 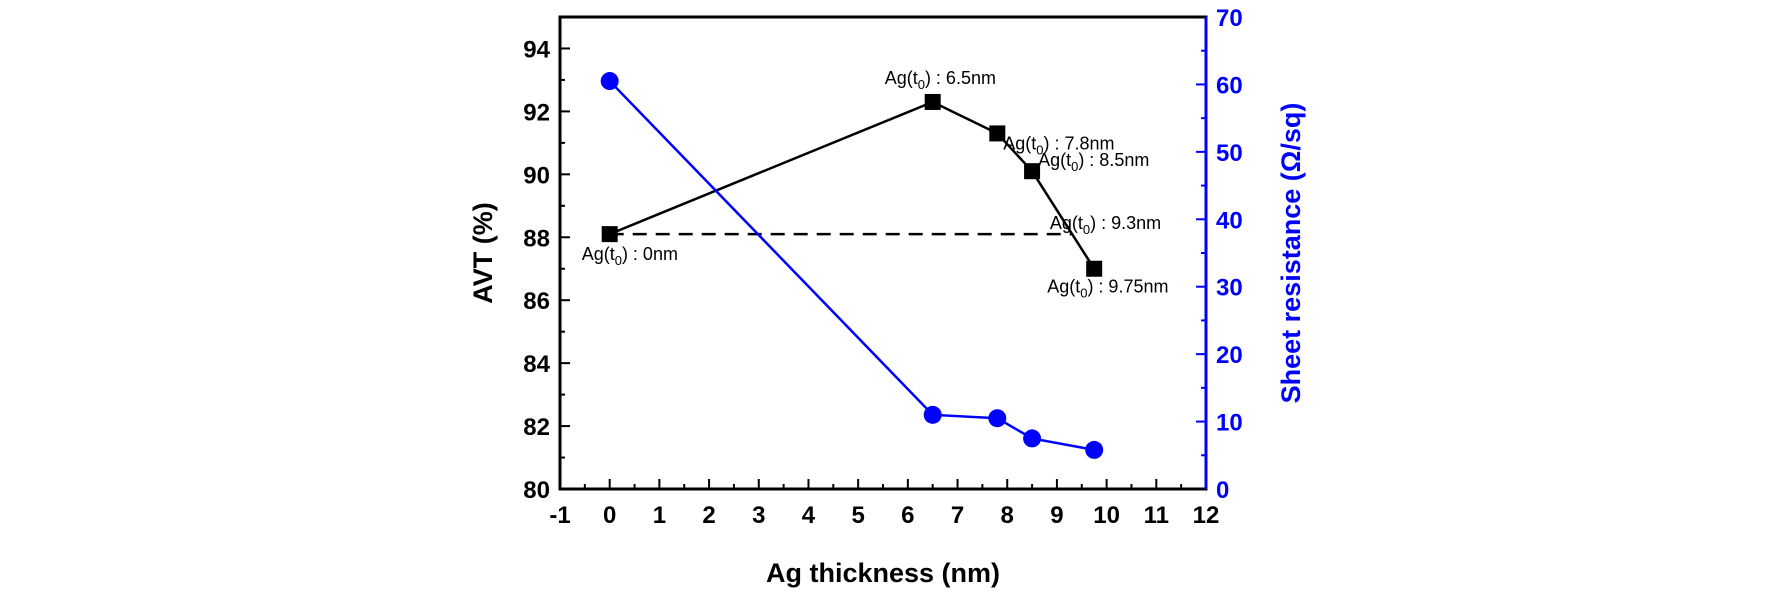 What do you see at coordinates (1156, 515) in the screenshot?
I see `x-tick-label: 11` at bounding box center [1156, 515].